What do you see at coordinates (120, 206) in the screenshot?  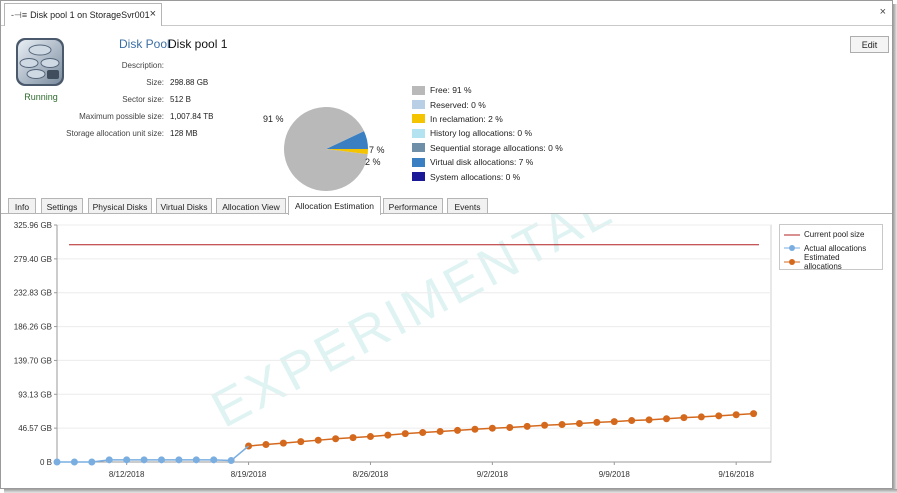 I see `tab-physical-disks: Physical Disks` at bounding box center [120, 206].